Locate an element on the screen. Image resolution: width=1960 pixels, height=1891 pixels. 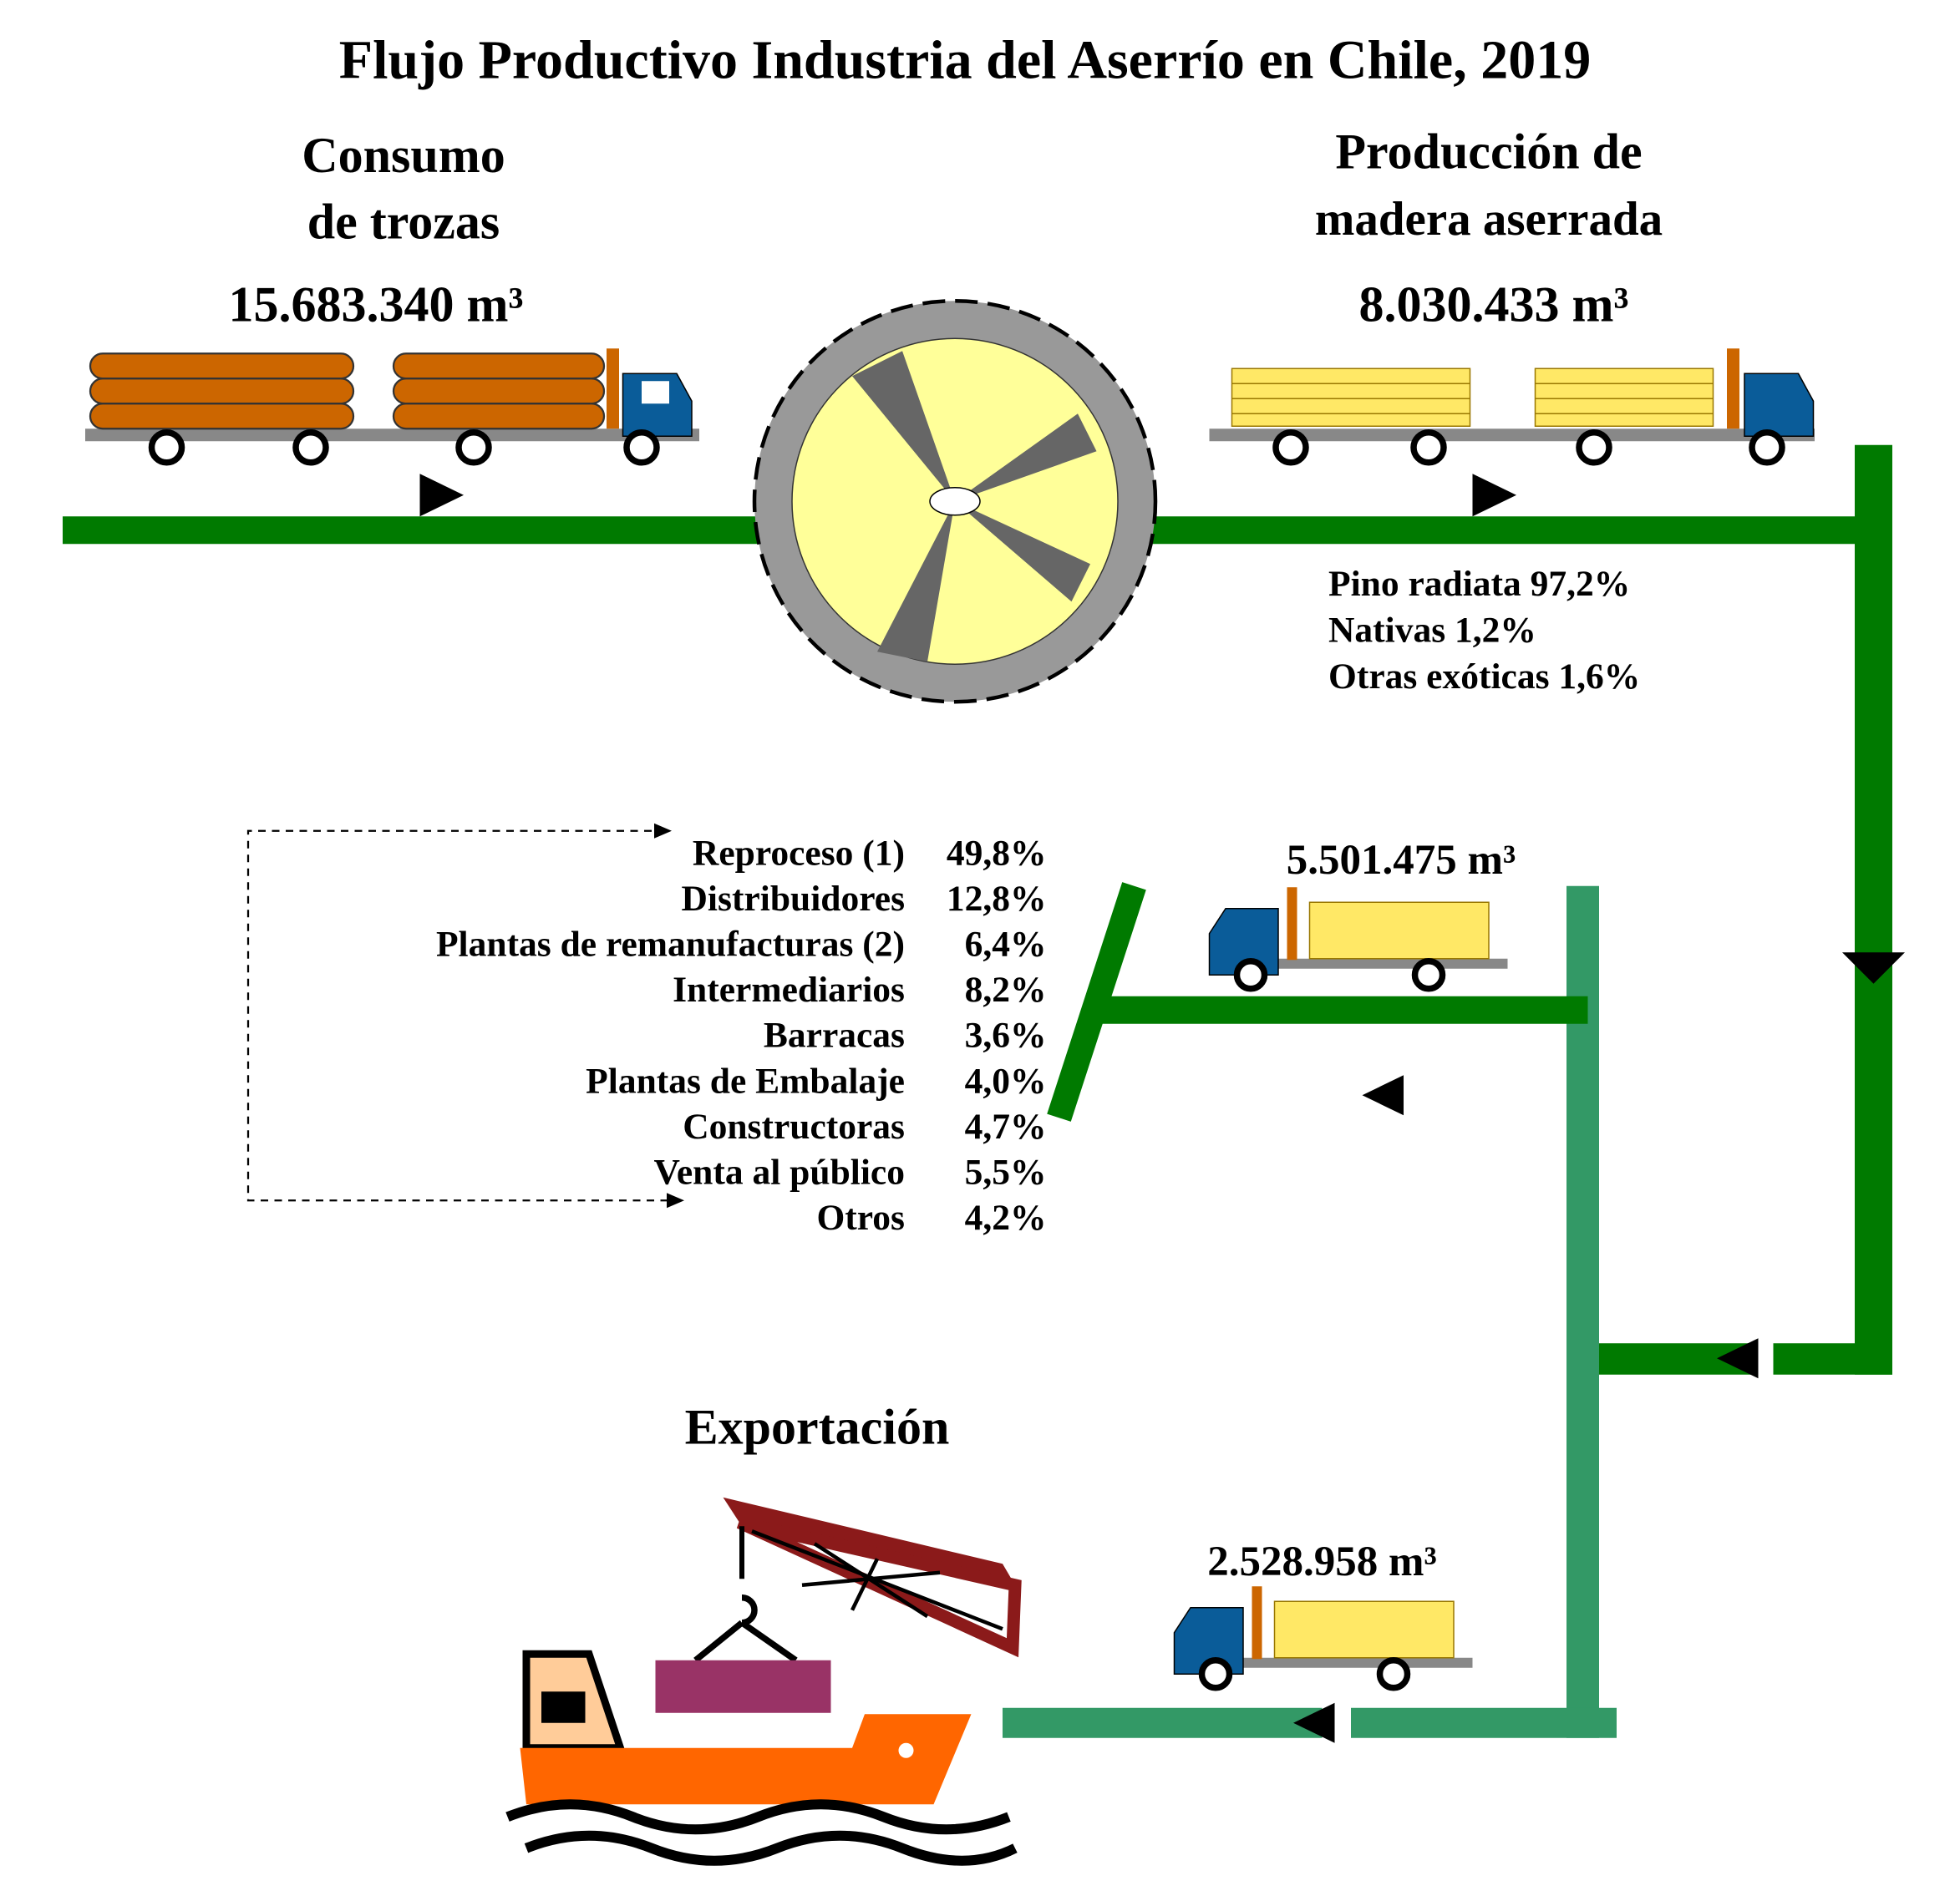
domestic-bar is located at coordinates (1096, 1002).